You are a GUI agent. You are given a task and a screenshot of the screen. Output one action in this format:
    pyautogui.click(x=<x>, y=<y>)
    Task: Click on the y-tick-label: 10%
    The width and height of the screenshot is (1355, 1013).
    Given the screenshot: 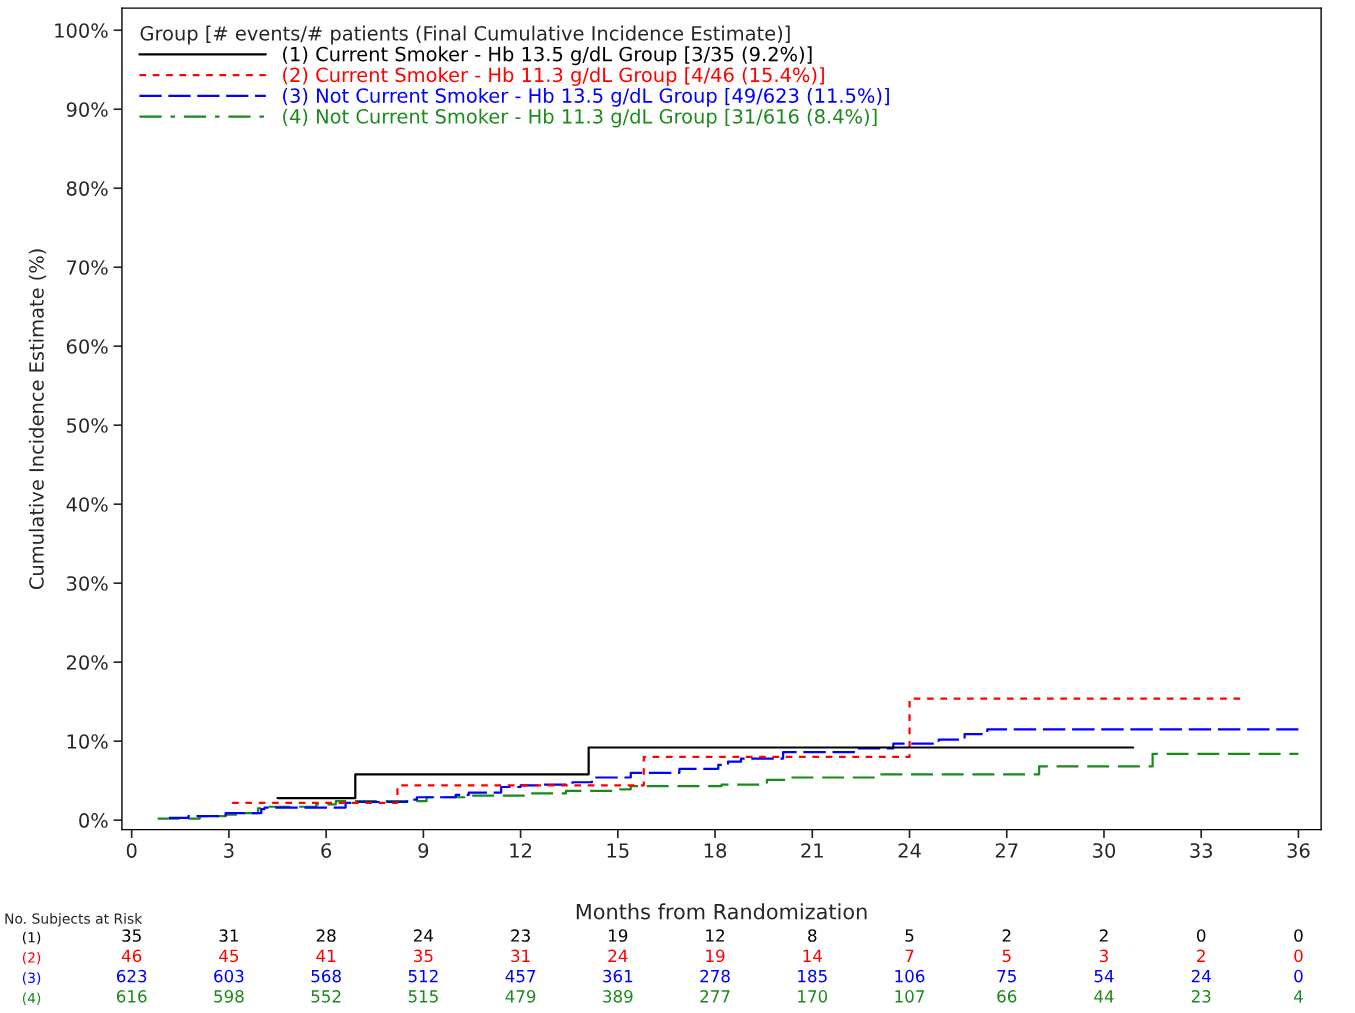 What is the action you would take?
    pyautogui.click(x=87, y=741)
    